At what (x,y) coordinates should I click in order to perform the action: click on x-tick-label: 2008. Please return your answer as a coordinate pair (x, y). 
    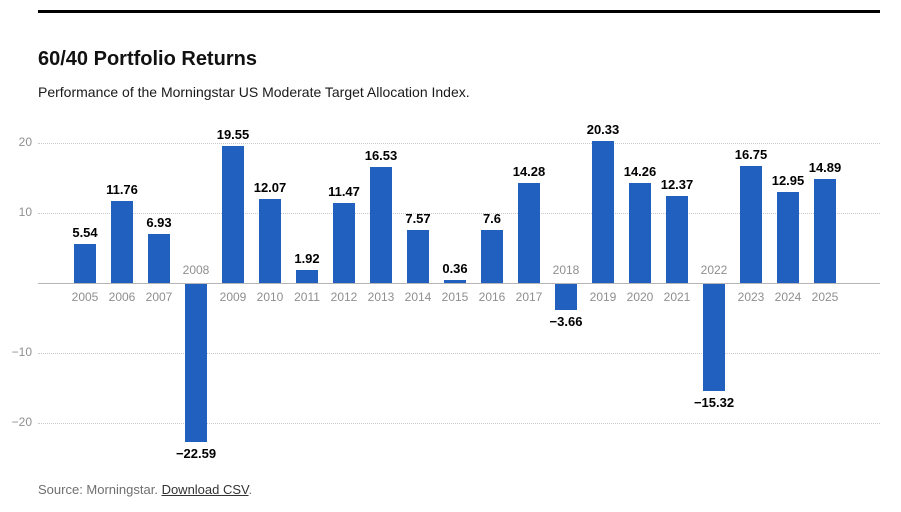
    Looking at the image, I should click on (196, 270).